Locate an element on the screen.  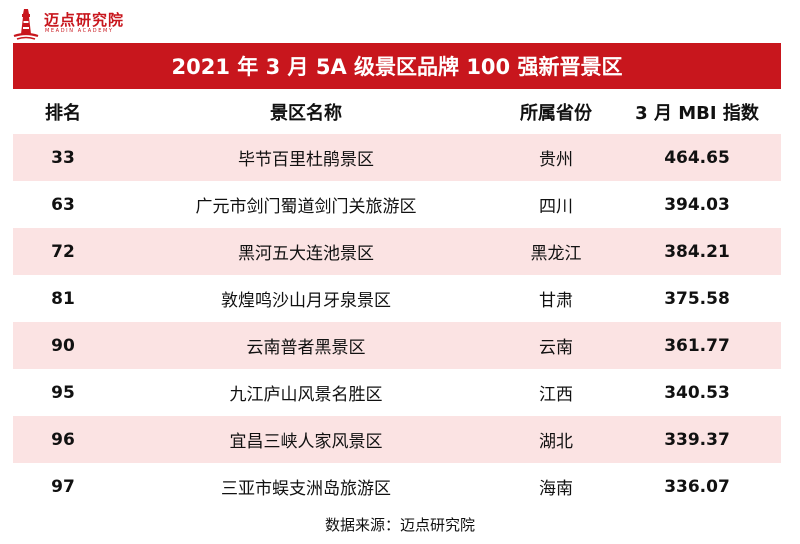
cell-province: 甘肃 is located at coordinates (556, 301).